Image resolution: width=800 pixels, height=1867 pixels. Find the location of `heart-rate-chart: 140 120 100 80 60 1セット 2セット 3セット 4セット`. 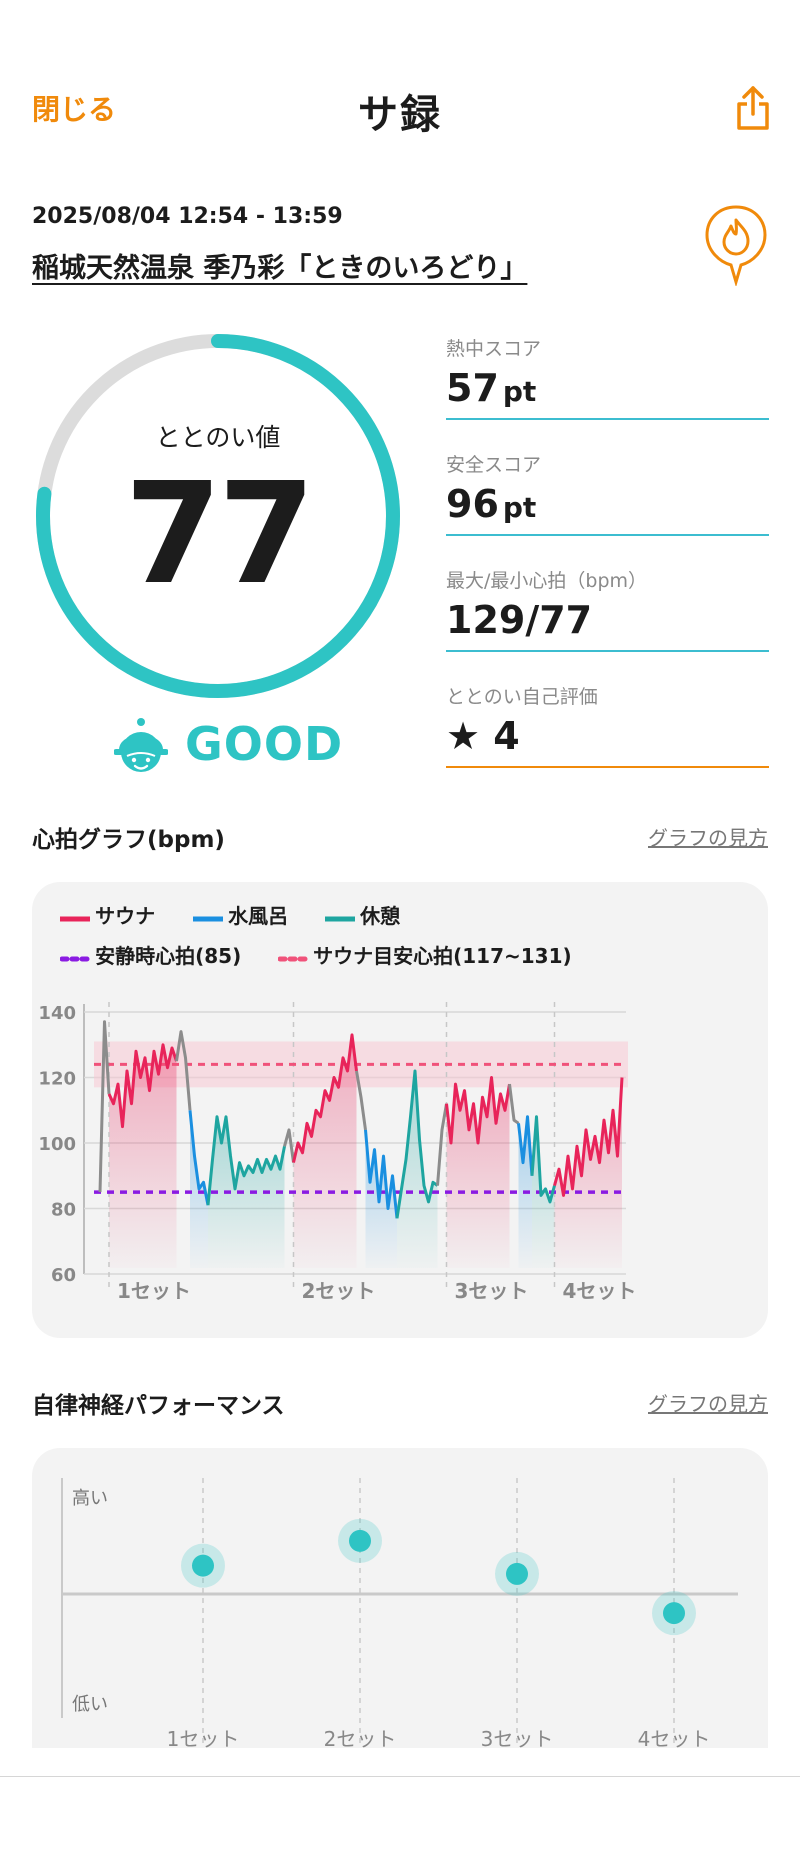

heart-rate-chart: 140 120 100 80 60 1セット 2セット 3セット 4セット is located at coordinates (337, 1152).